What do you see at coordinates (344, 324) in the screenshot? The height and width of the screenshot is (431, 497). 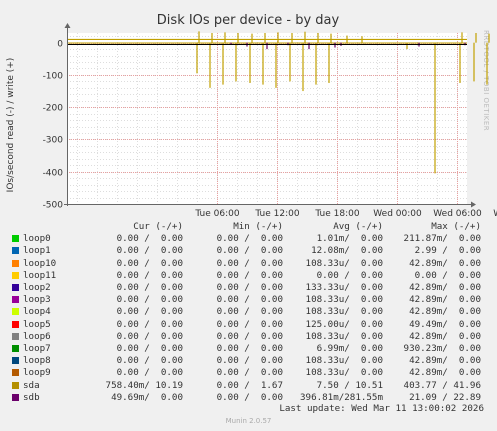 I see `legend-avg-value: 125.00u/ 0.00` at bounding box center [344, 324].